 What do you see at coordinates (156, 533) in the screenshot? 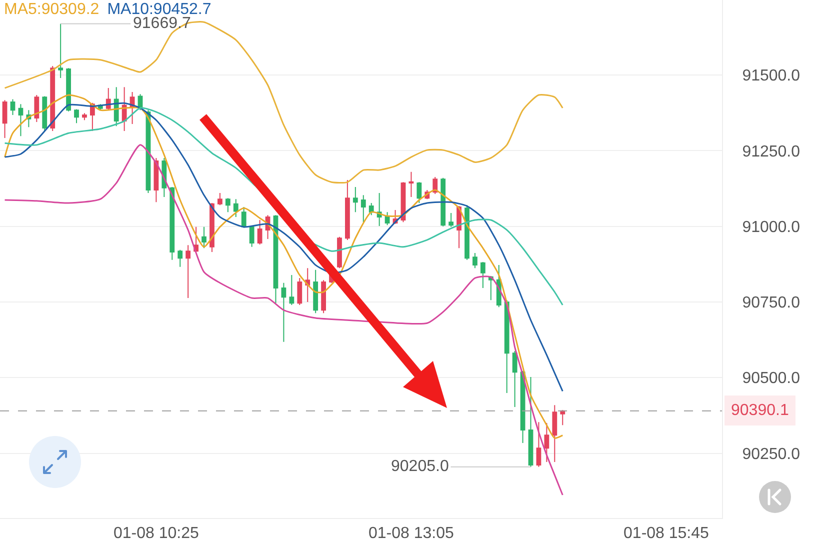
I see `x-tick-label: 01-08 10:25` at bounding box center [156, 533].